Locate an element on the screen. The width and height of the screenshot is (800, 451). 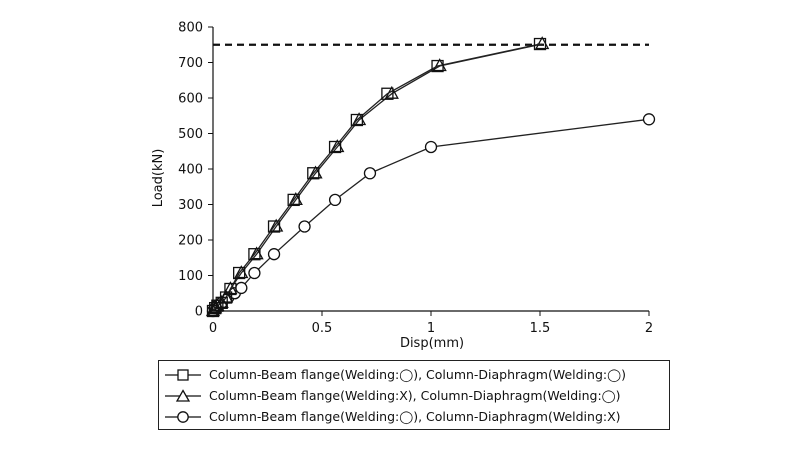
x-tick-label: 2 is located at coordinates (649, 328).